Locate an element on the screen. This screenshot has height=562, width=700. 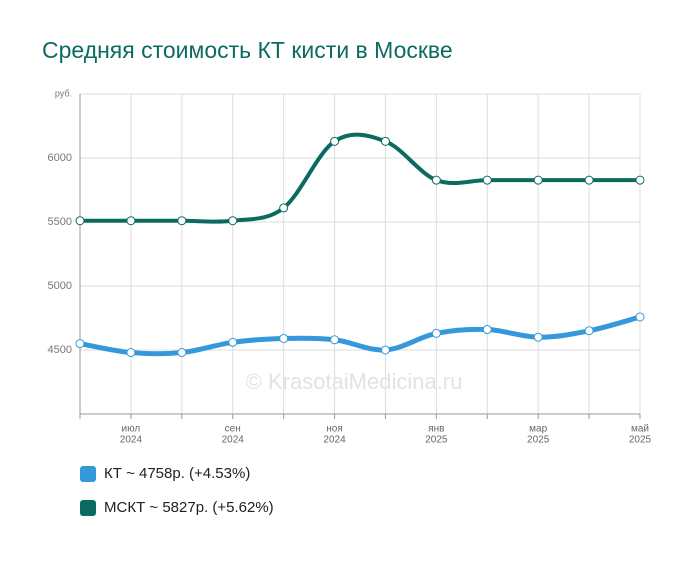
y-tick-label: 6000 is located at coordinates (60, 158).